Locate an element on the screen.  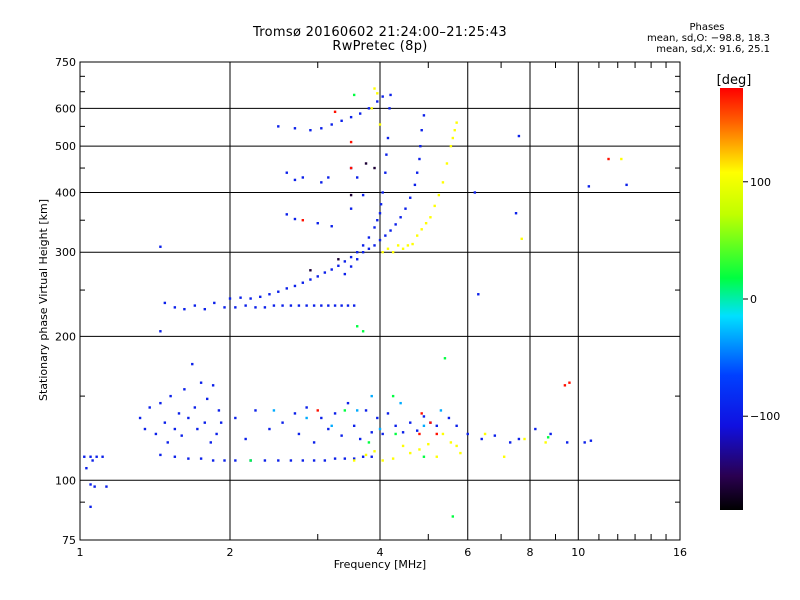
chart-subtitle: RwPretec (8p) is located at coordinates (380, 46).